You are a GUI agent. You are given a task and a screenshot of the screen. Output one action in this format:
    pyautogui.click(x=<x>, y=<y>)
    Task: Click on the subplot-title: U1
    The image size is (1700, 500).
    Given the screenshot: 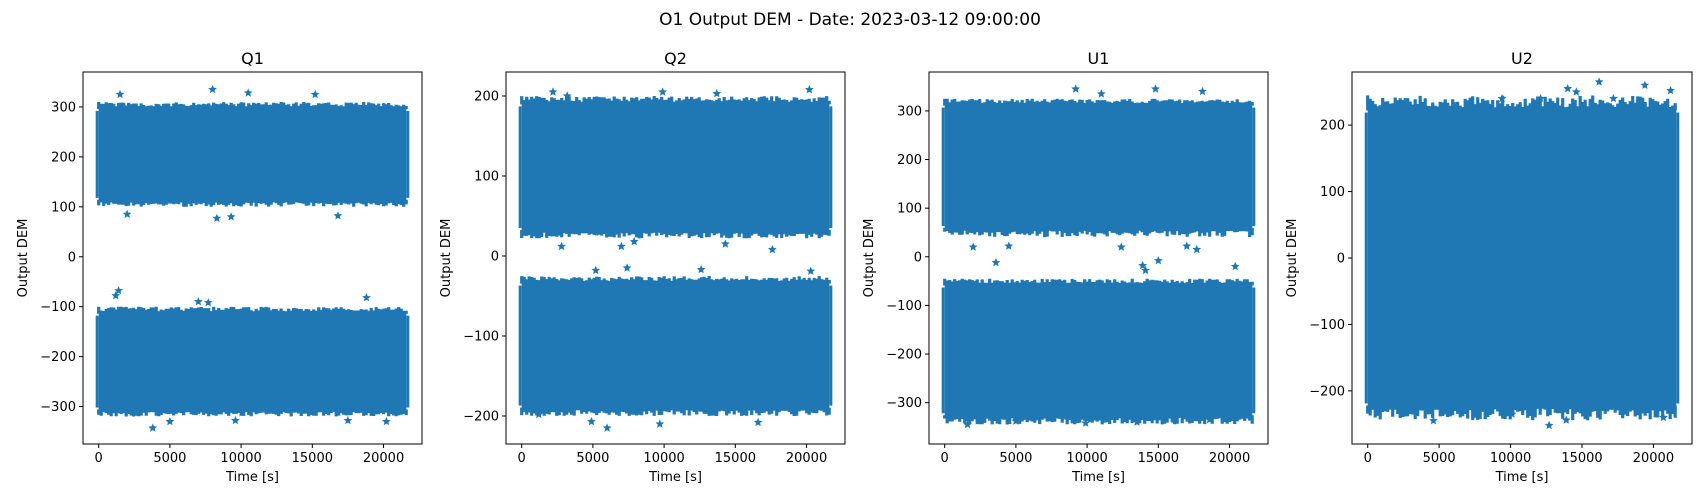 What is the action you would take?
    pyautogui.click(x=1099, y=58)
    